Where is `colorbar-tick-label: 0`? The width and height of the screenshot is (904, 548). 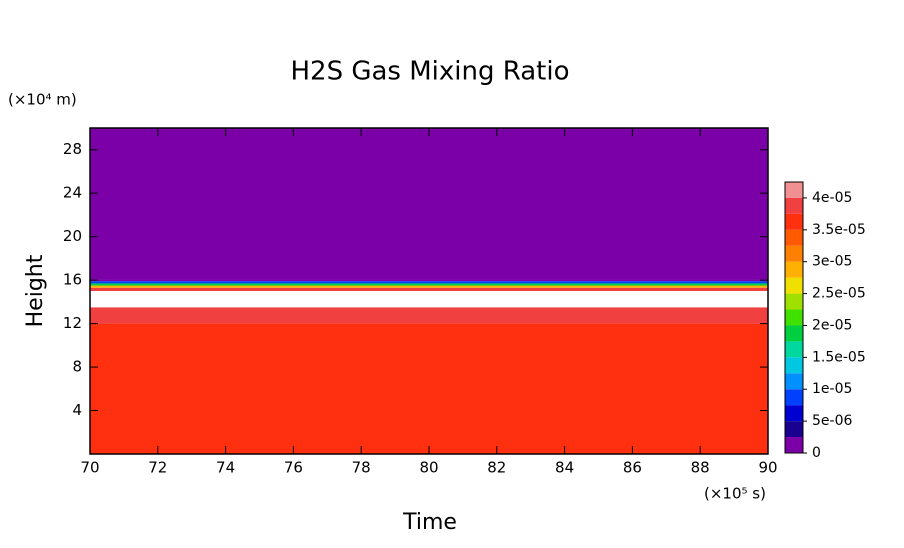
colorbar-tick-label: 0 is located at coordinates (816, 453).